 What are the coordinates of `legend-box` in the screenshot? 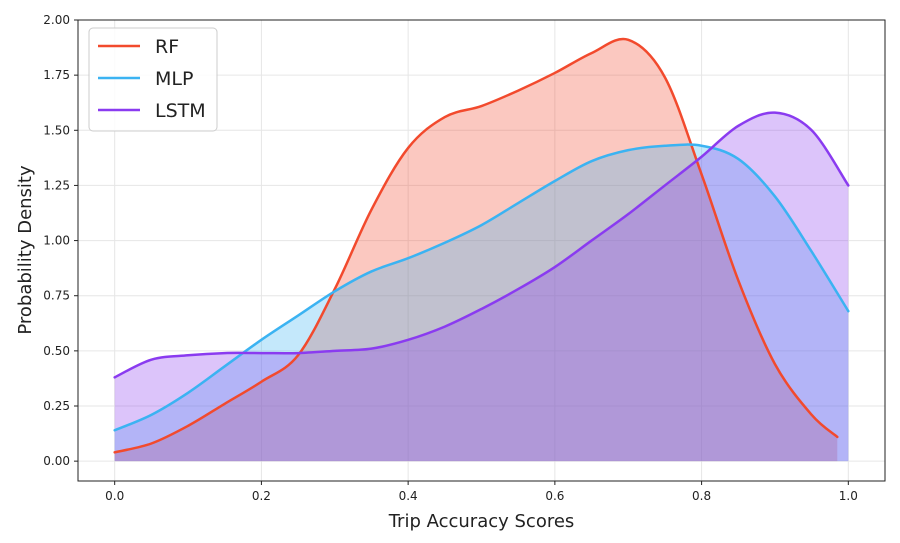 It's located at (153, 79).